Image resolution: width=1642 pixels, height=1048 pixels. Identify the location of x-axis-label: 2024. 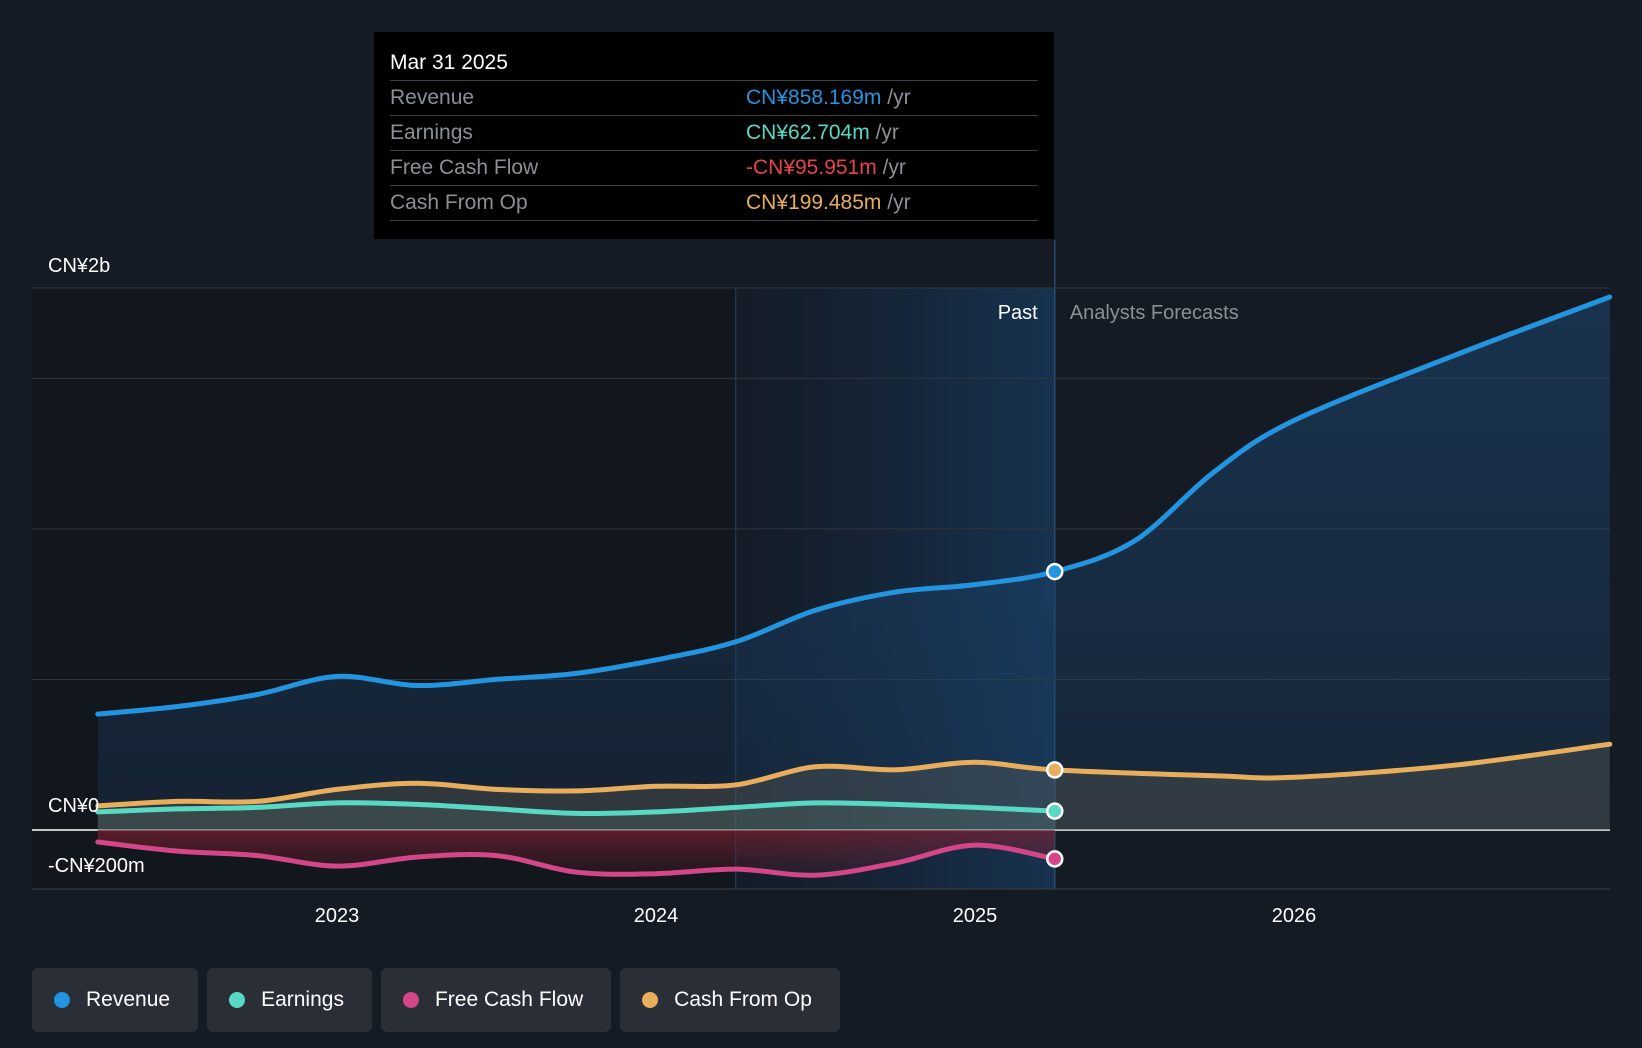
(656, 916).